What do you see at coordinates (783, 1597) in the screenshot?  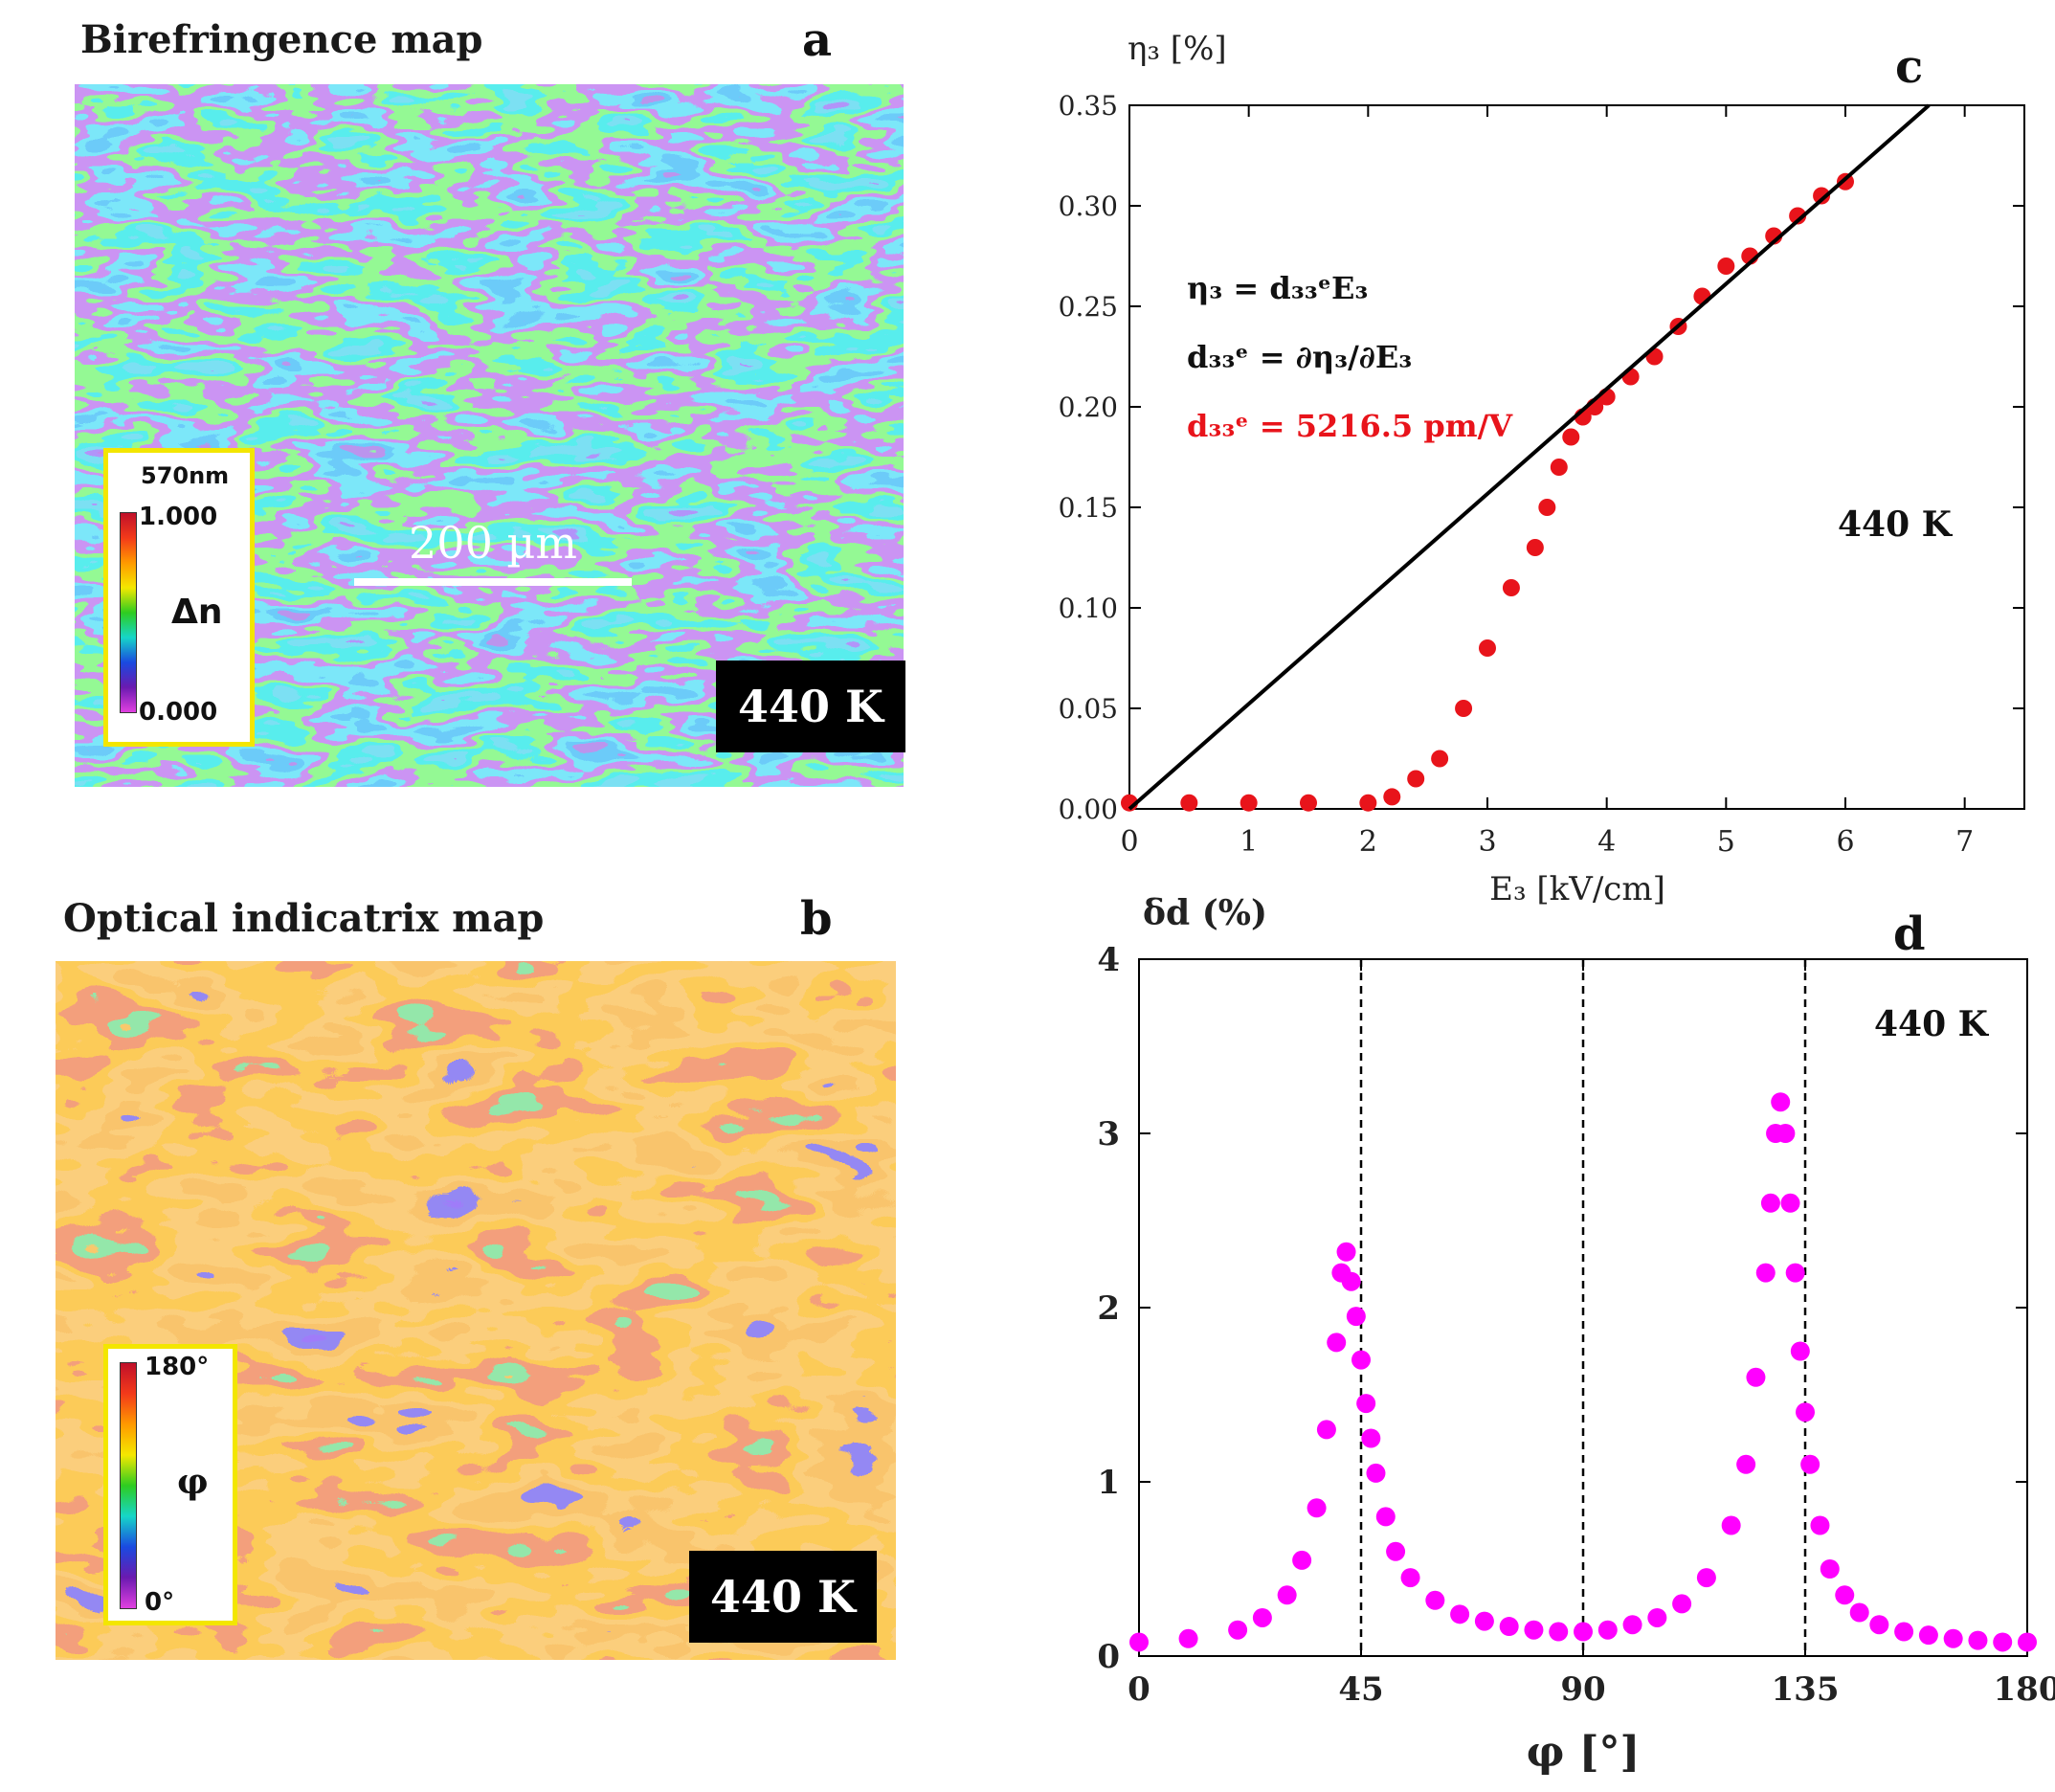 I see `panel-b-temp-tag: 440 K` at bounding box center [783, 1597].